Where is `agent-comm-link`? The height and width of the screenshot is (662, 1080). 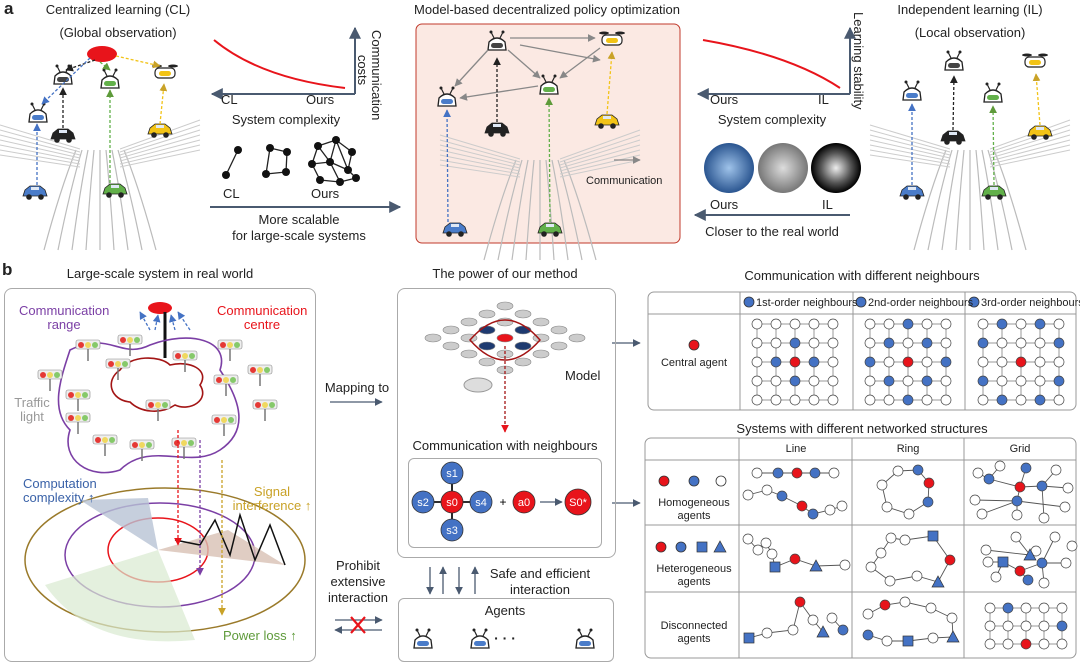 agent-comm-link is located at coordinates (560, 53).